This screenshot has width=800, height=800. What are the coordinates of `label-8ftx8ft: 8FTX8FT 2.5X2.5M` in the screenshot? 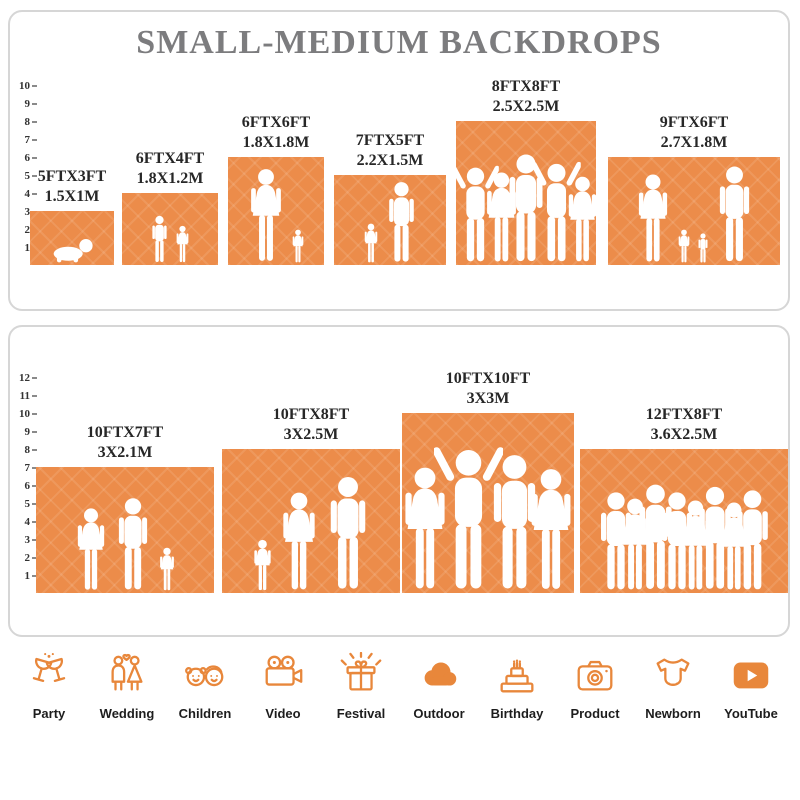 It's located at (526, 97).